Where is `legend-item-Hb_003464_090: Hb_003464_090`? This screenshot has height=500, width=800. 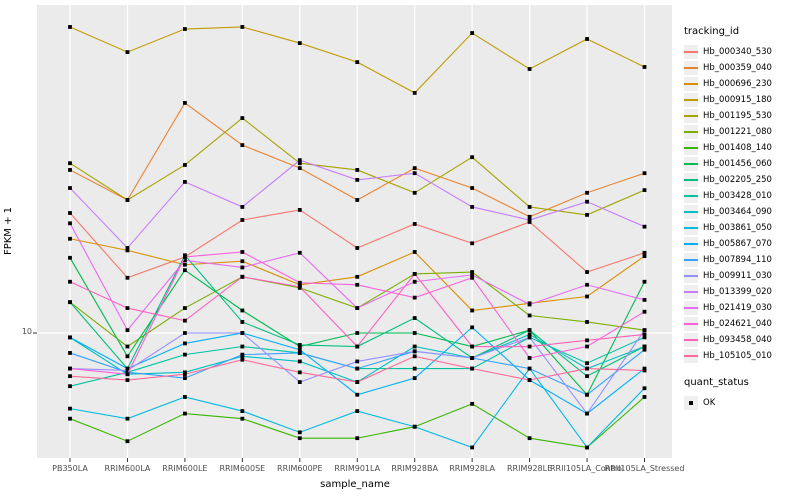
legend-item-Hb_003464_090: Hb_003464_090 is located at coordinates (741, 212).